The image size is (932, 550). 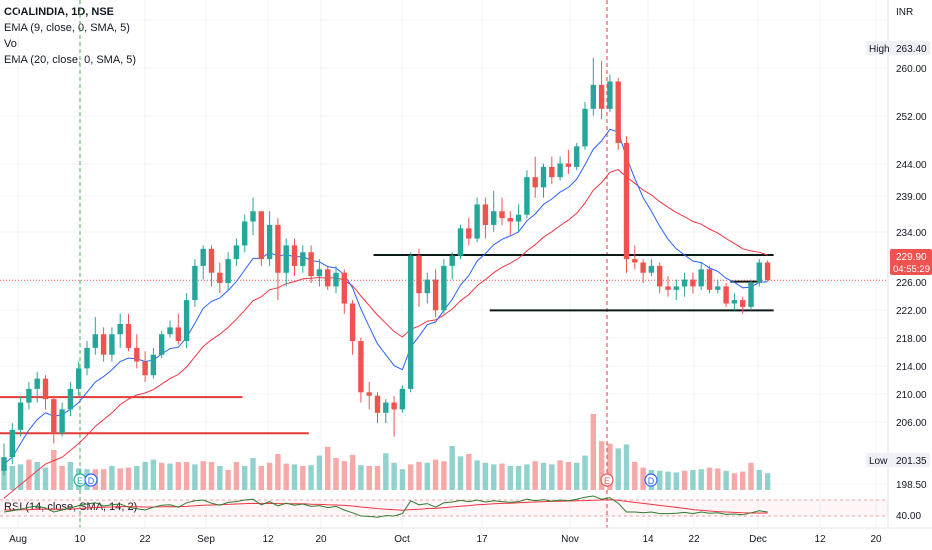 I want to click on time-axis: Aug 10 22 Sep 12 20 Oct 17 Nov 14 22 Dec 12 20, so click(x=466, y=536).